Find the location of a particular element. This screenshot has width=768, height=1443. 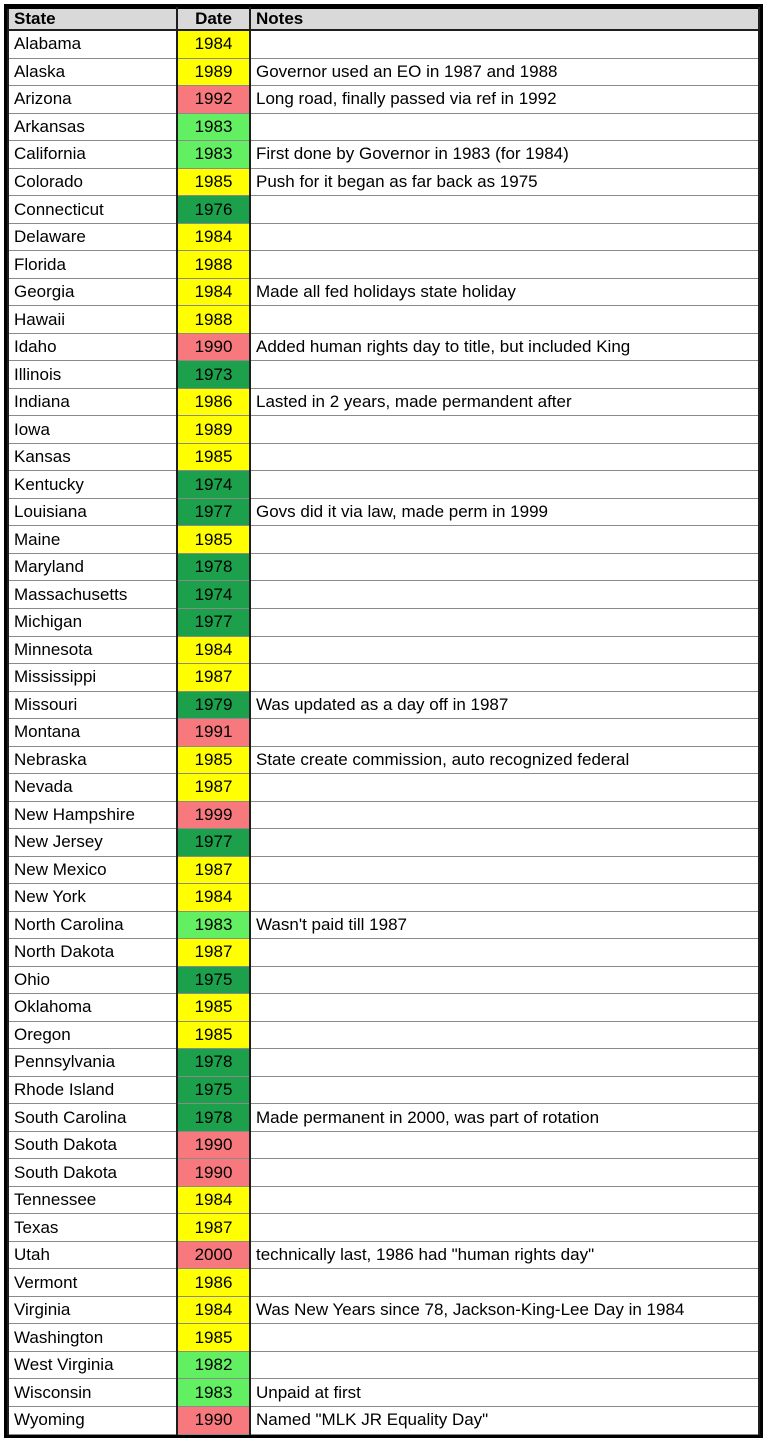

header-cell-notes: Notes is located at coordinates (504, 19).